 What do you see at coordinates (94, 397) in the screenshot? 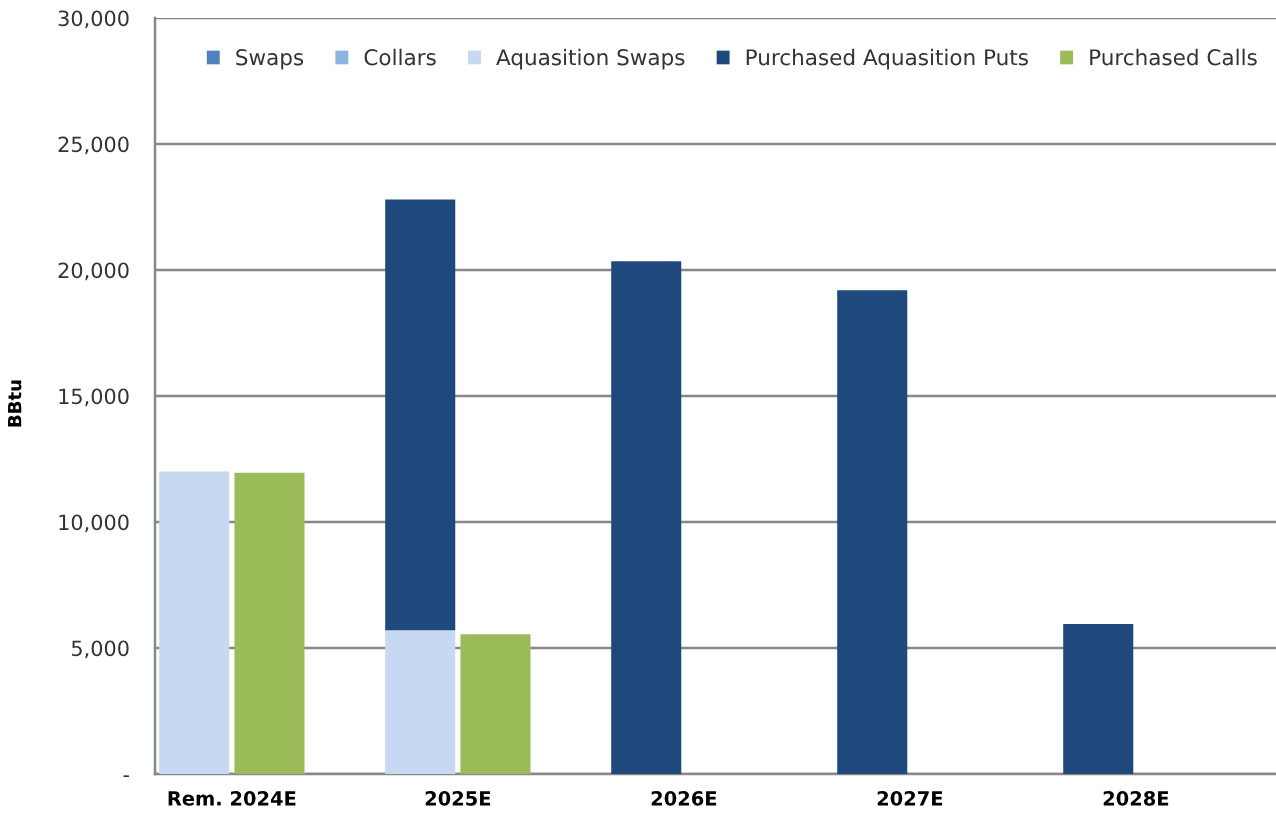
I see `y-tick-label: 15,000` at bounding box center [94, 397].